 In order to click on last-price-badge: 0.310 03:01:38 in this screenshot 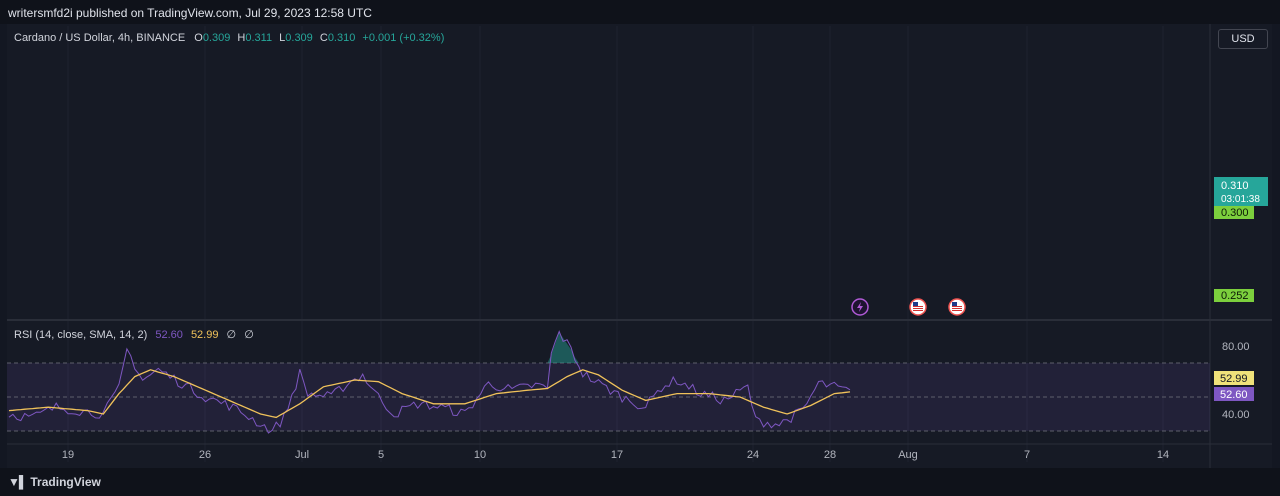, I will do `click(1241, 191)`.